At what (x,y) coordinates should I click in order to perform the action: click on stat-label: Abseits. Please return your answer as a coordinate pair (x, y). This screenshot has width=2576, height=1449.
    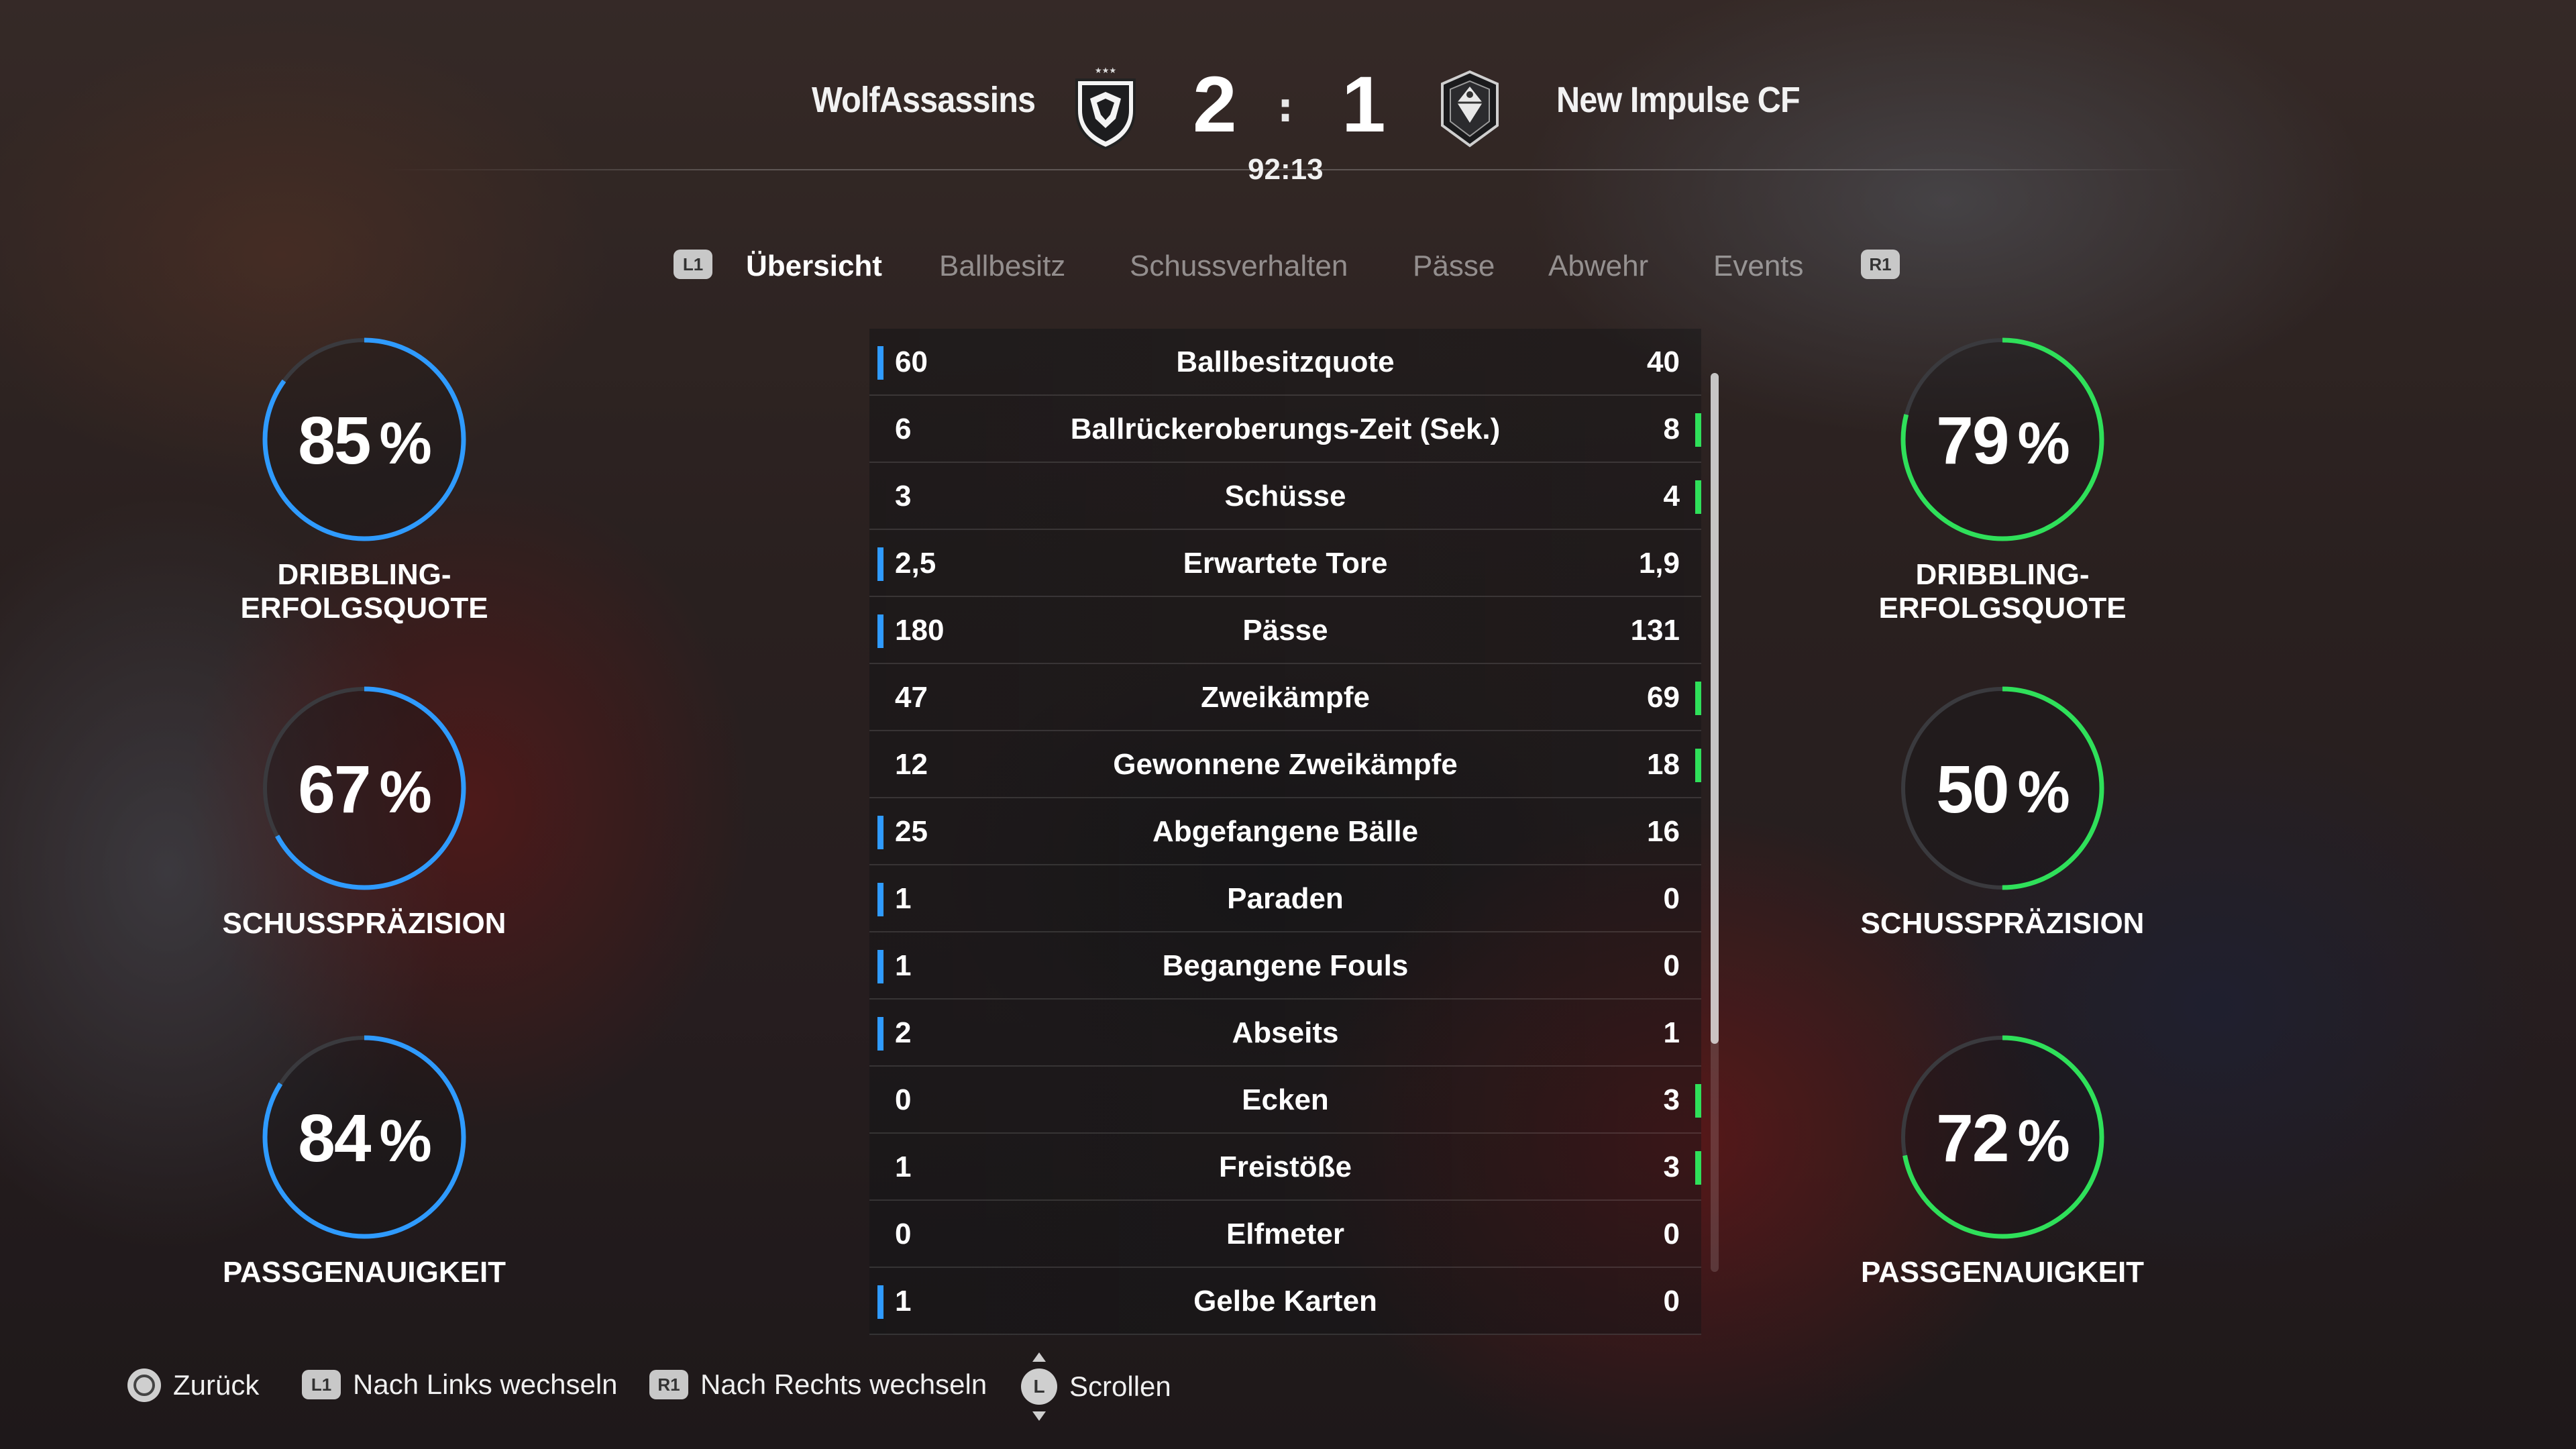
    Looking at the image, I should click on (1285, 1032).